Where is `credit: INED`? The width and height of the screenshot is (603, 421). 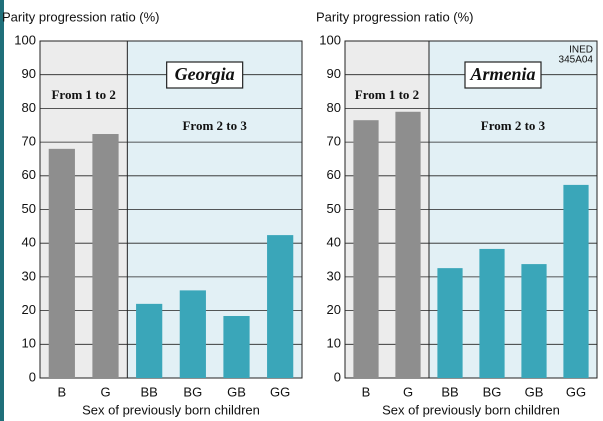
credit: INED is located at coordinates (581, 50).